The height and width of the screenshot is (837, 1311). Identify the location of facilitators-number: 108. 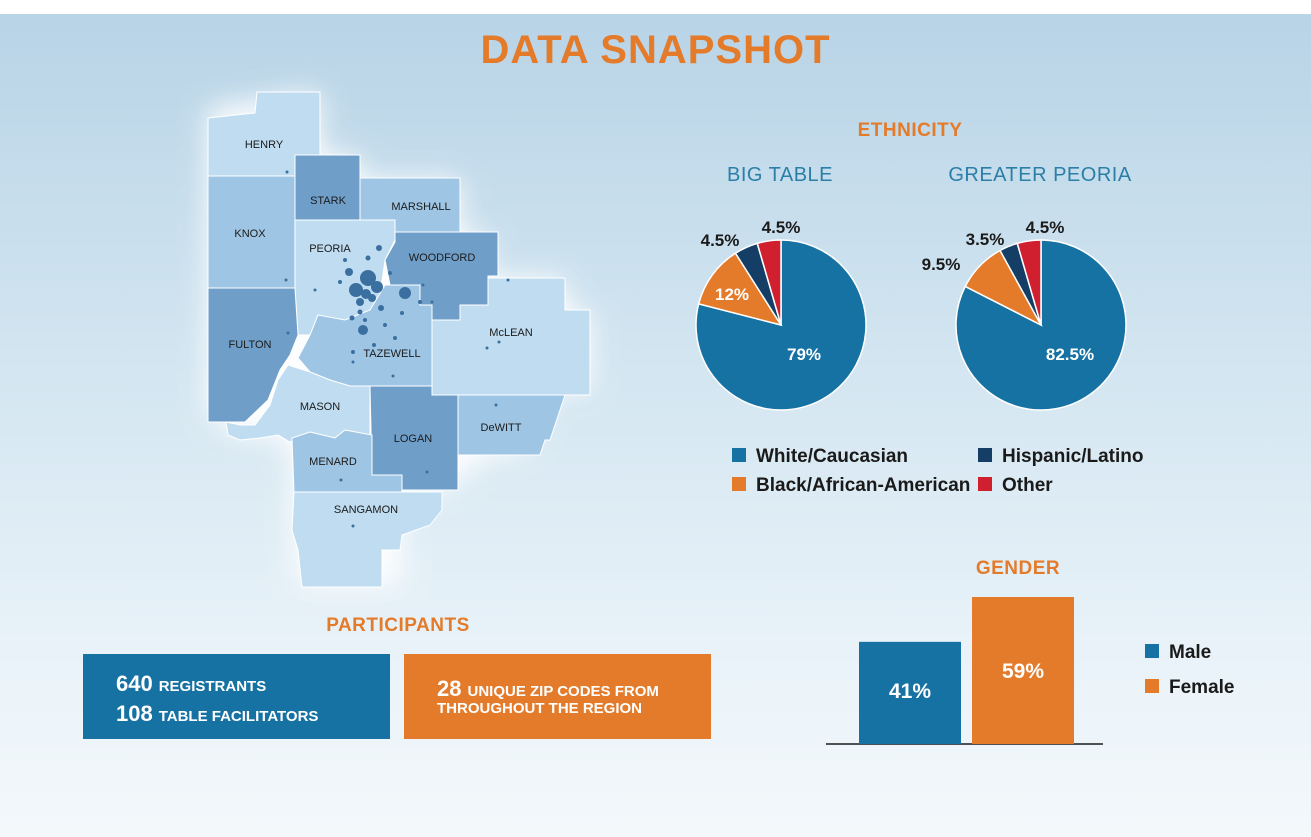
(134, 713).